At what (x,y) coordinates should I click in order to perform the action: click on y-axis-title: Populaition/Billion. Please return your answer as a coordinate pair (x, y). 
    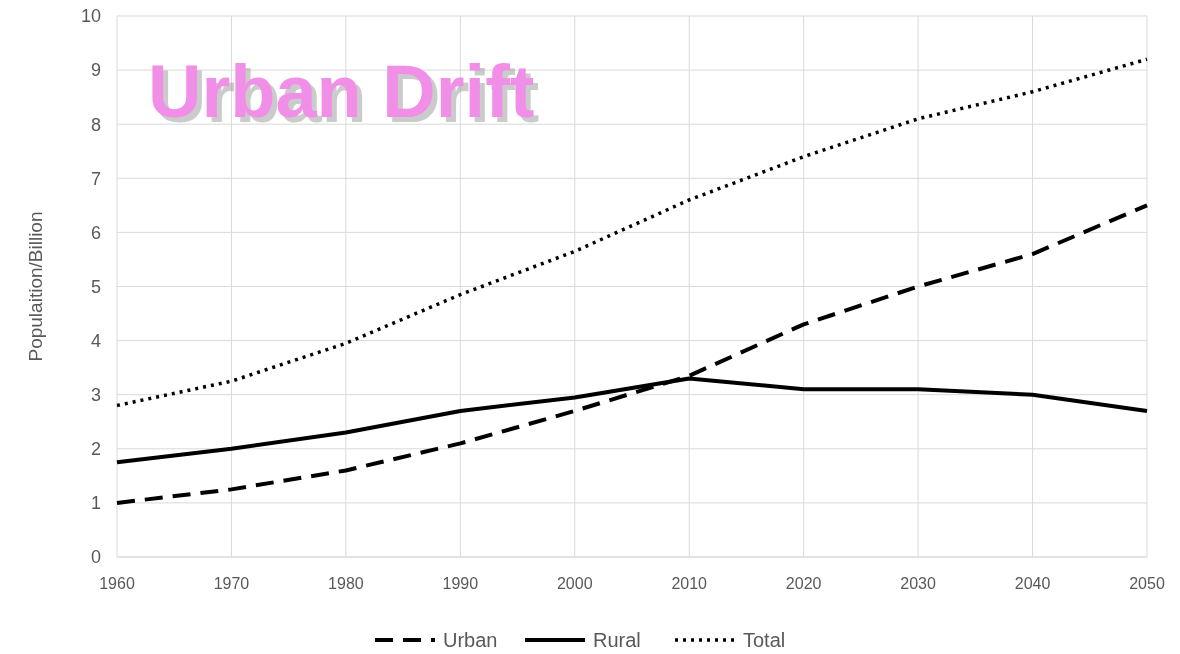
    Looking at the image, I should click on (35, 286).